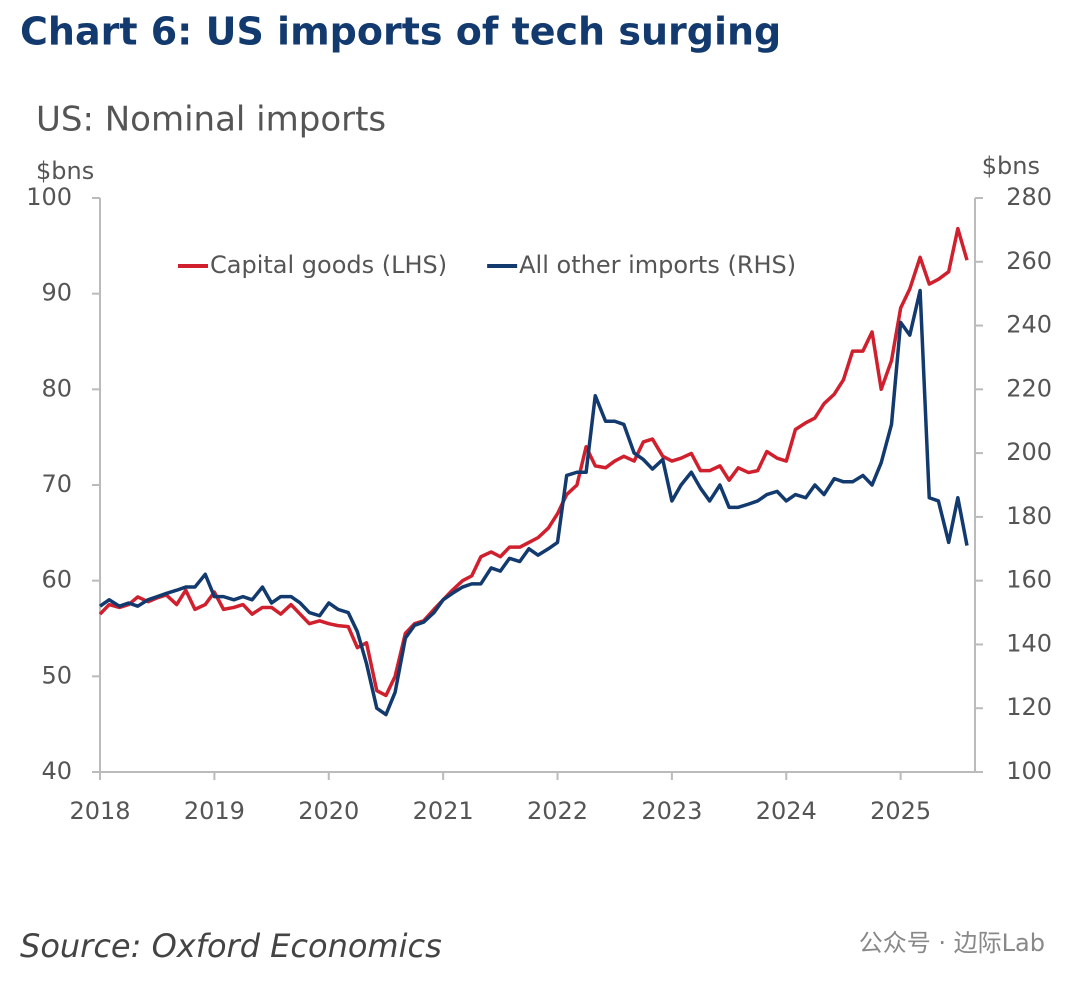 This screenshot has height=989, width=1080. Describe the element at coordinates (1011, 166) in the screenshot. I see `y2-axis-label: $bns` at that location.